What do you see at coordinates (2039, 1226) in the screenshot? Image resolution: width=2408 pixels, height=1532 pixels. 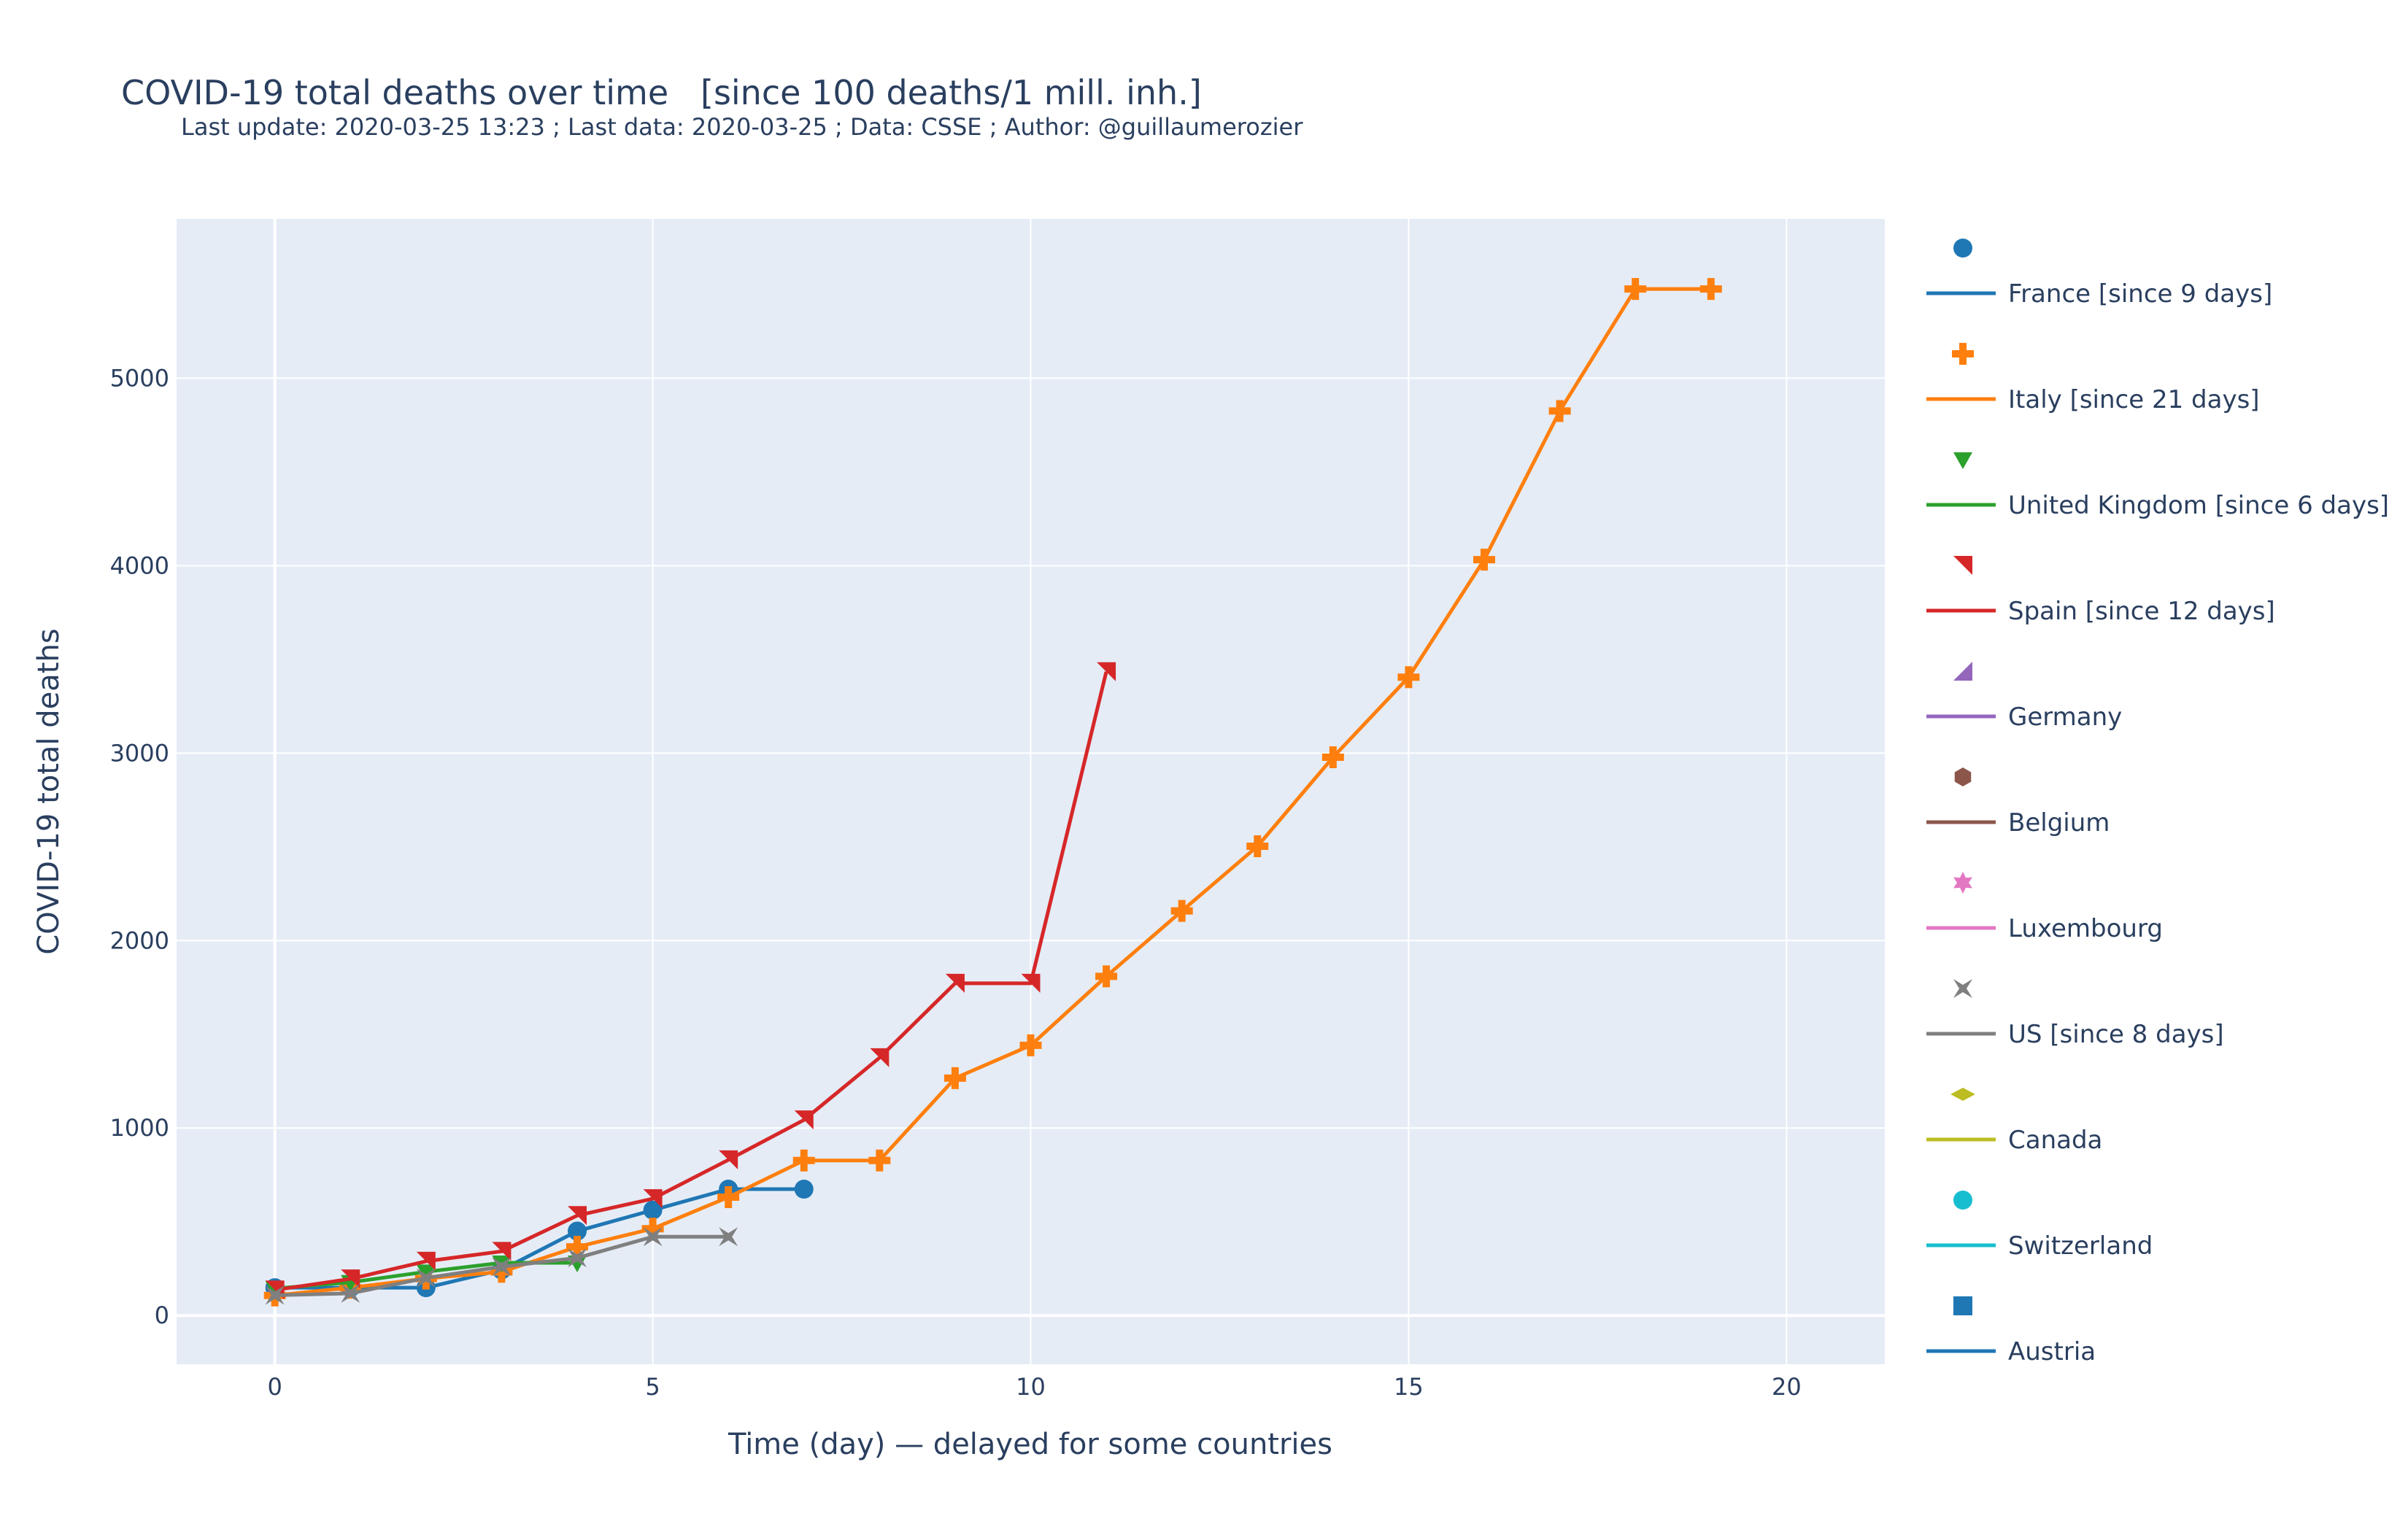 I see `legend-item: Switzerland` at bounding box center [2039, 1226].